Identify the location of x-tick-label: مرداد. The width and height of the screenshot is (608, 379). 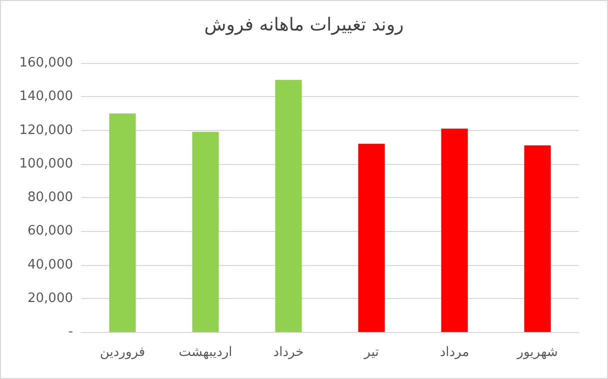
(455, 352).